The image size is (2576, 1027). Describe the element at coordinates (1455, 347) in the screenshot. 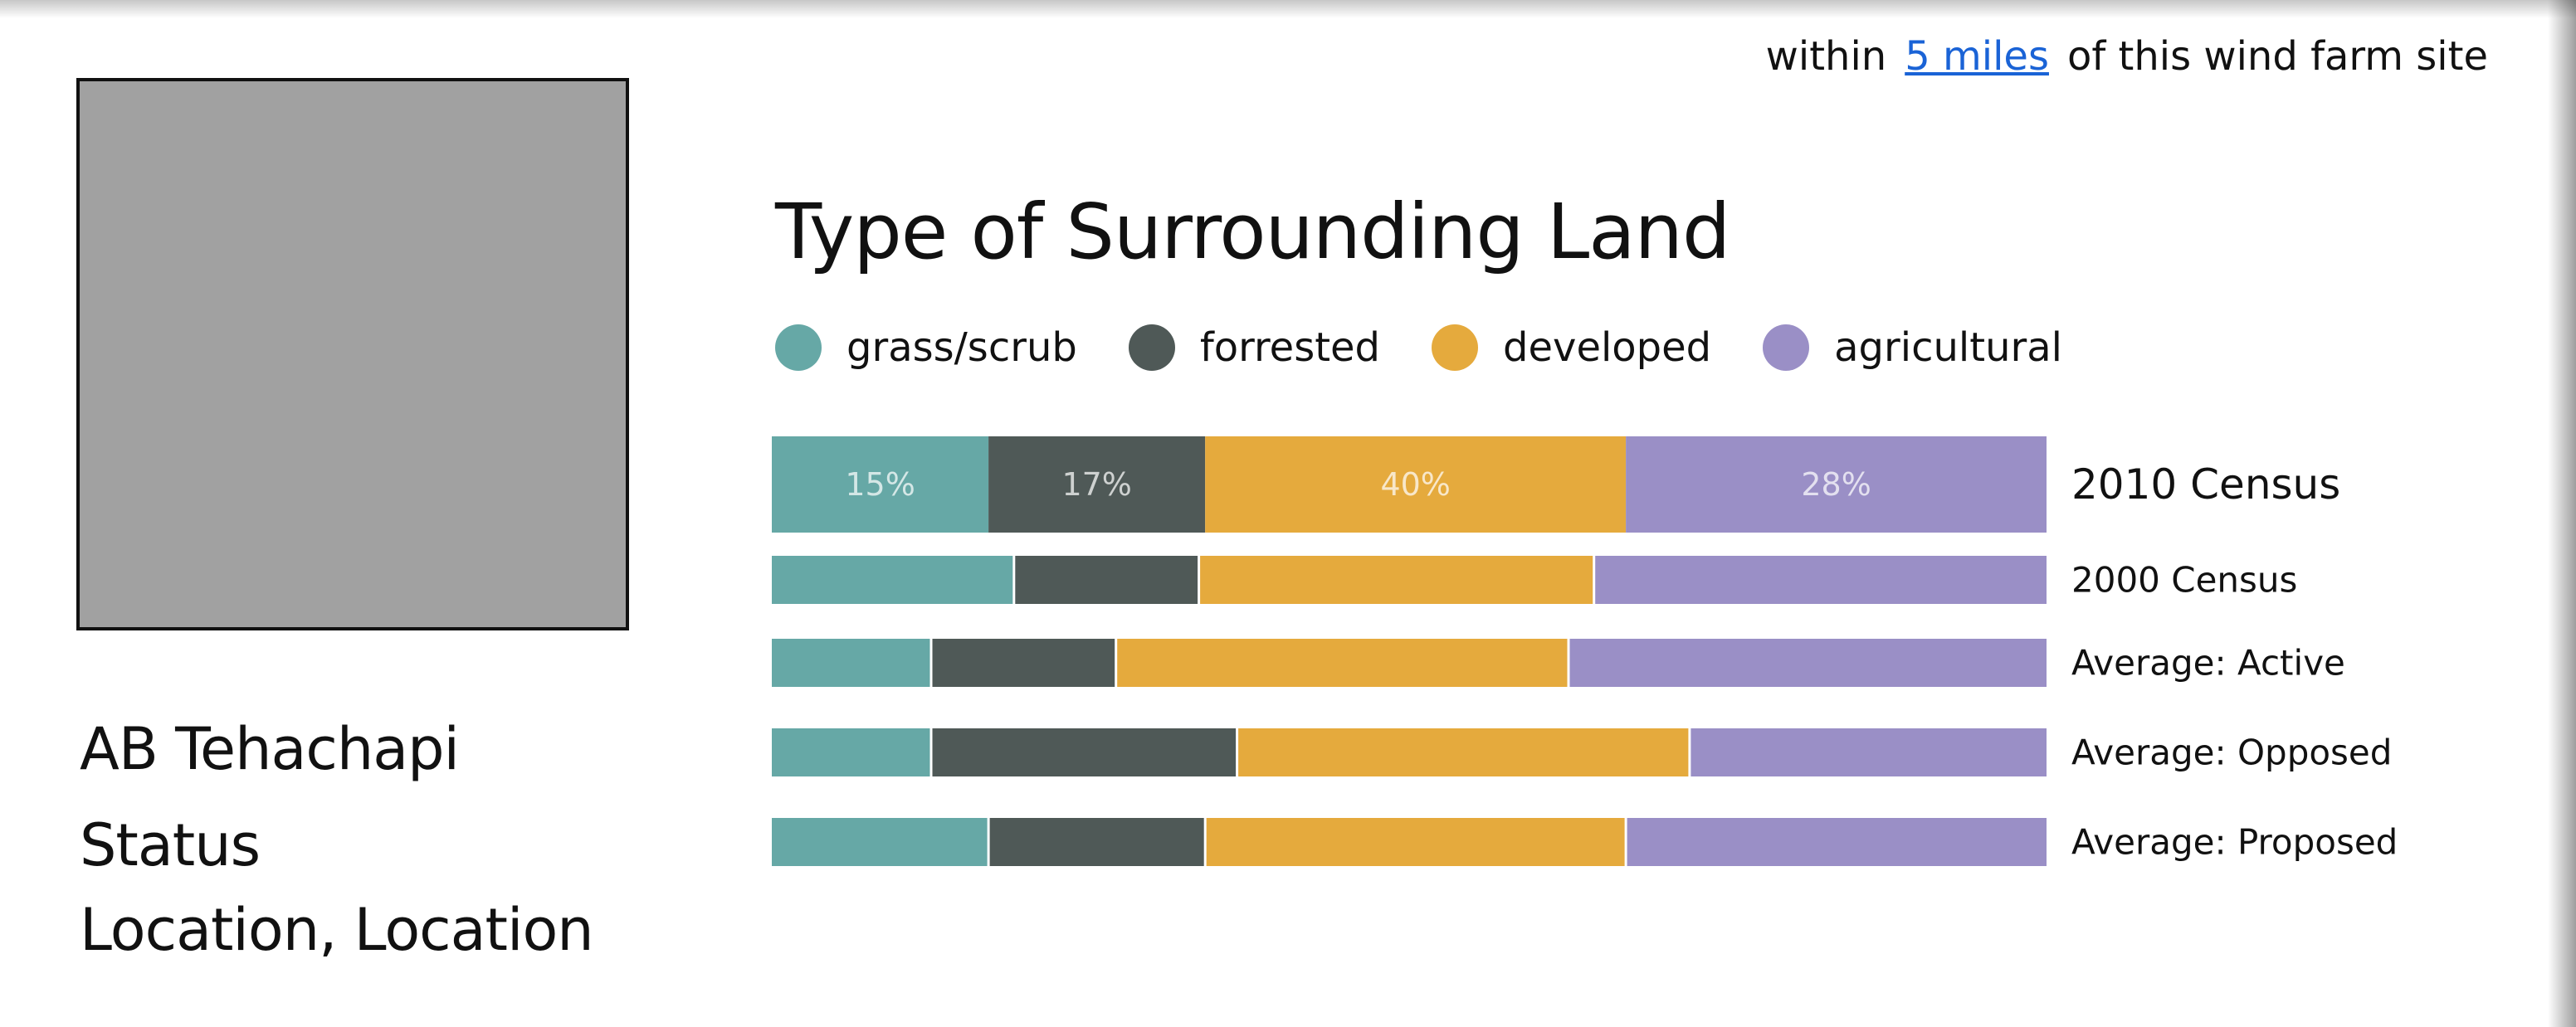

I see `legend-dot-developed` at that location.